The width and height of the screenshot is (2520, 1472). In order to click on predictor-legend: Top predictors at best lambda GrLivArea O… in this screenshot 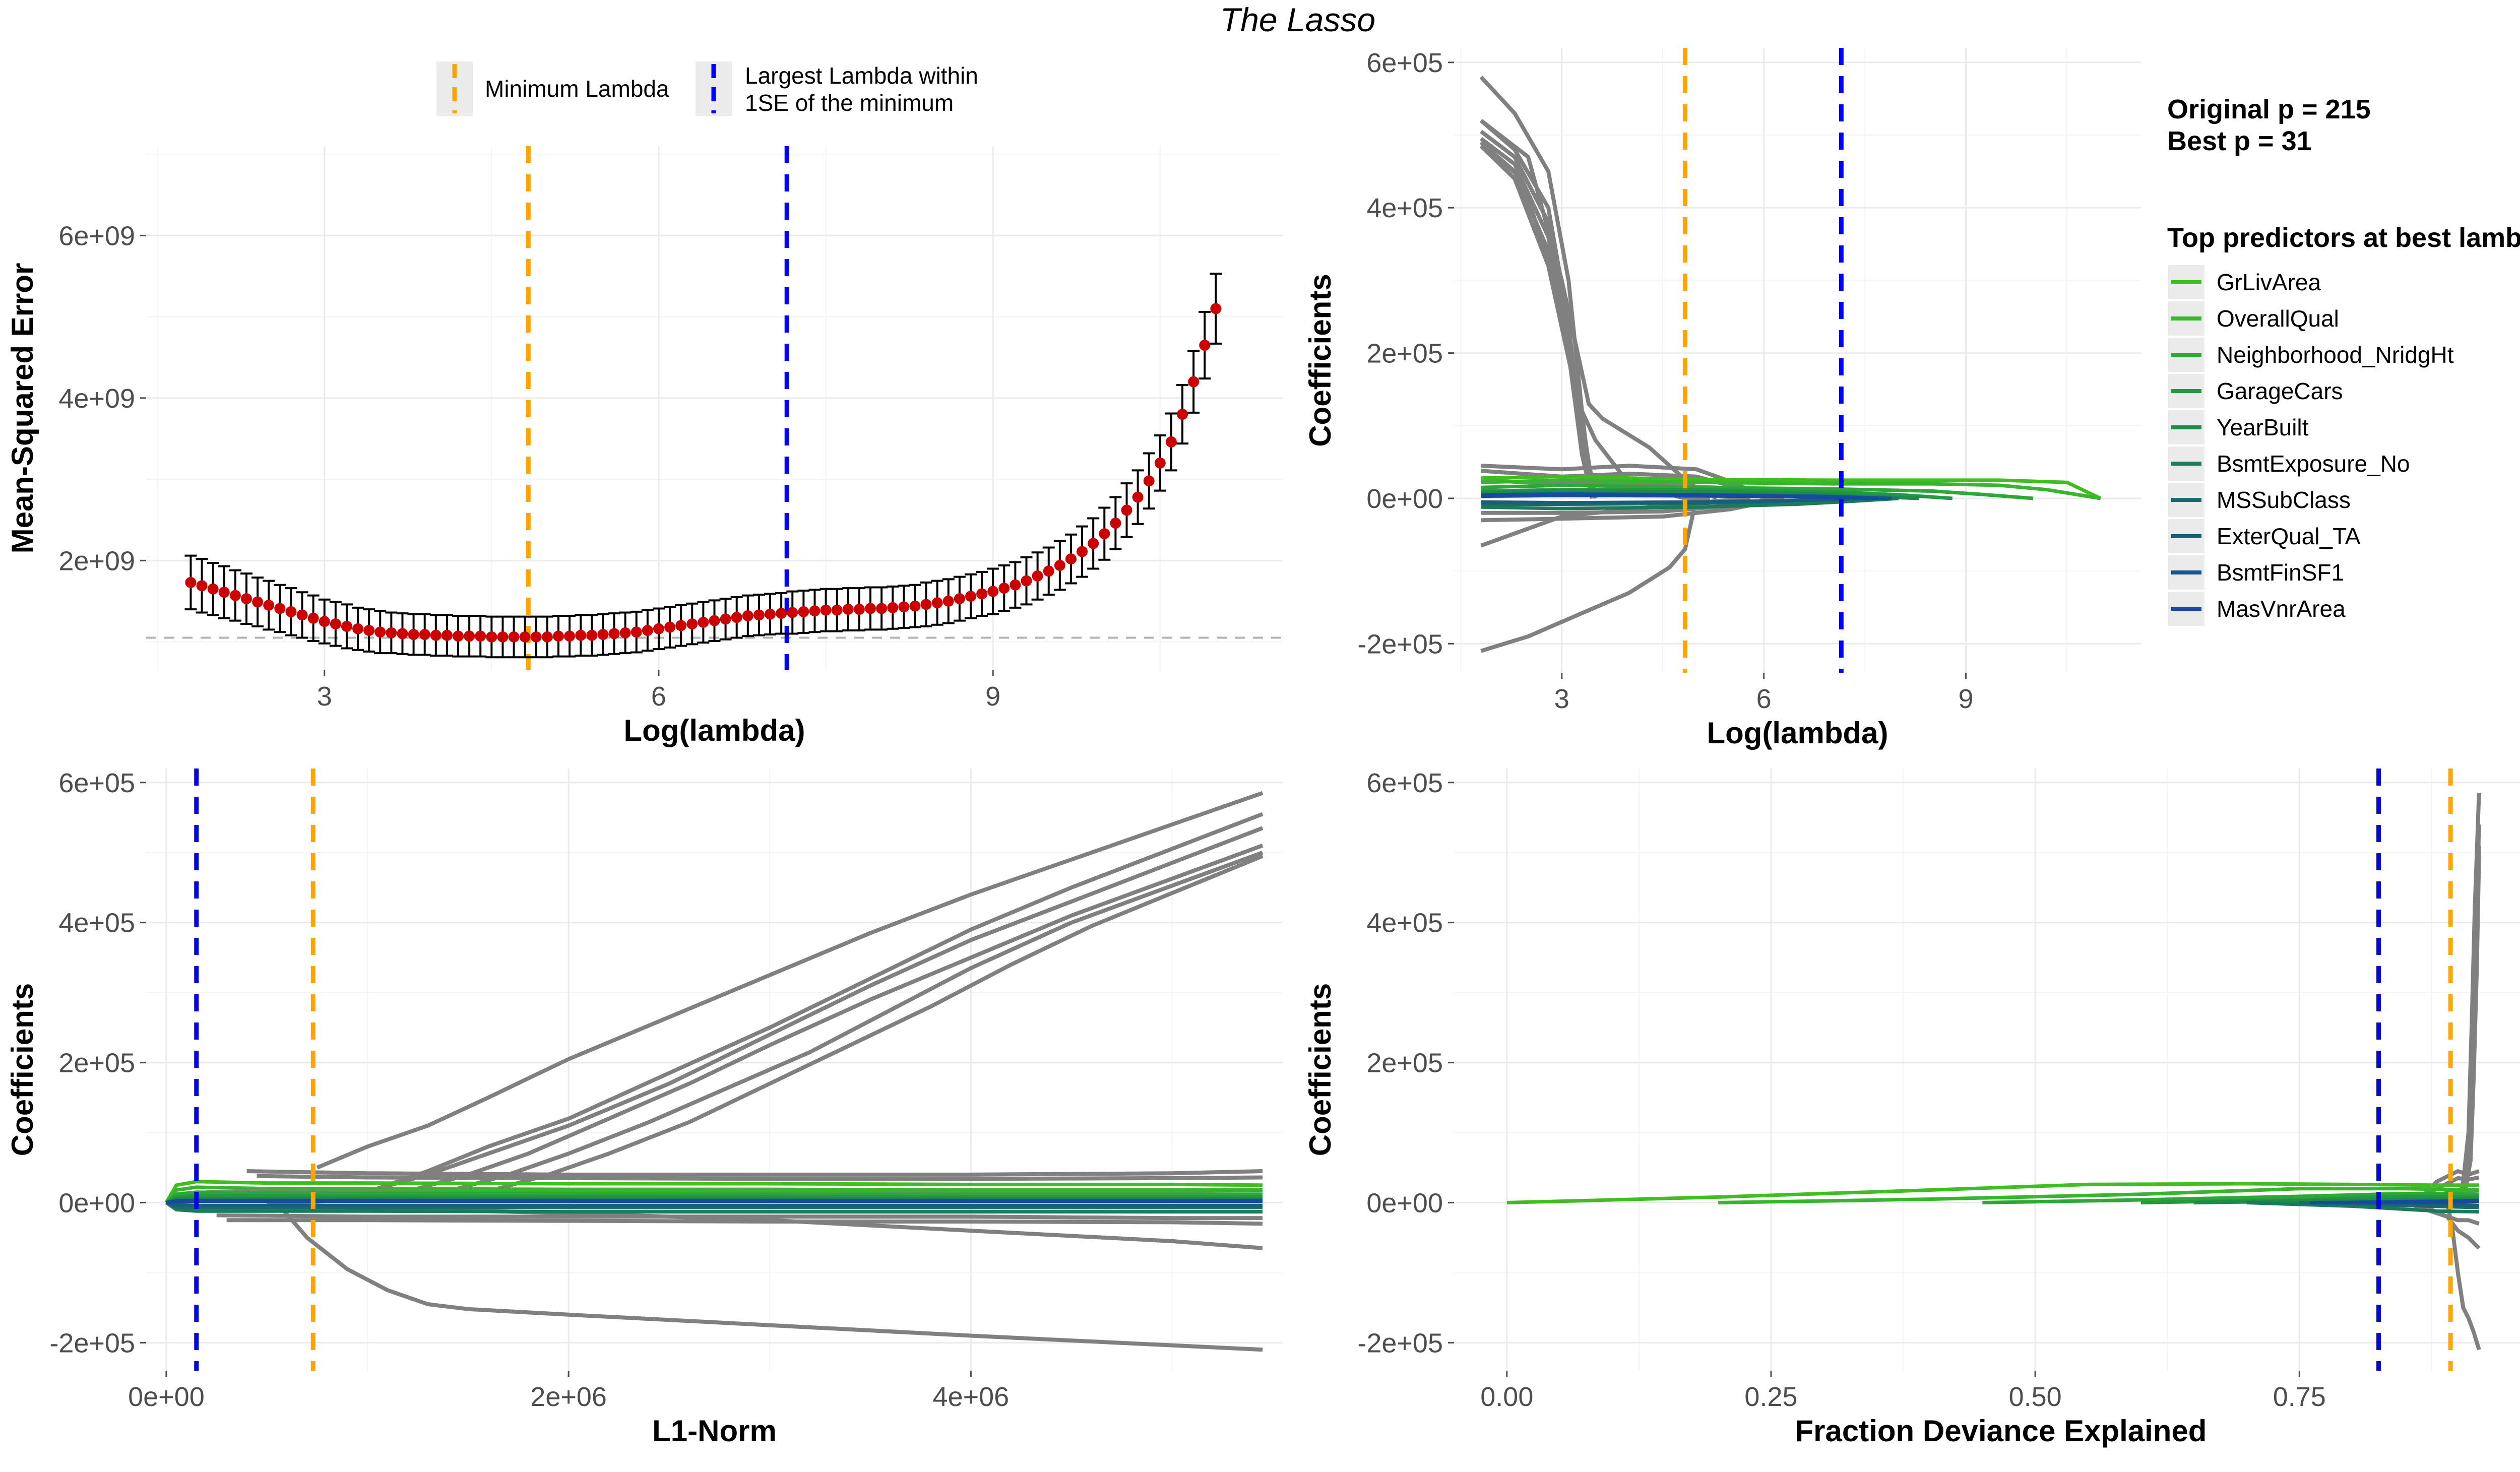, I will do `click(2343, 424)`.